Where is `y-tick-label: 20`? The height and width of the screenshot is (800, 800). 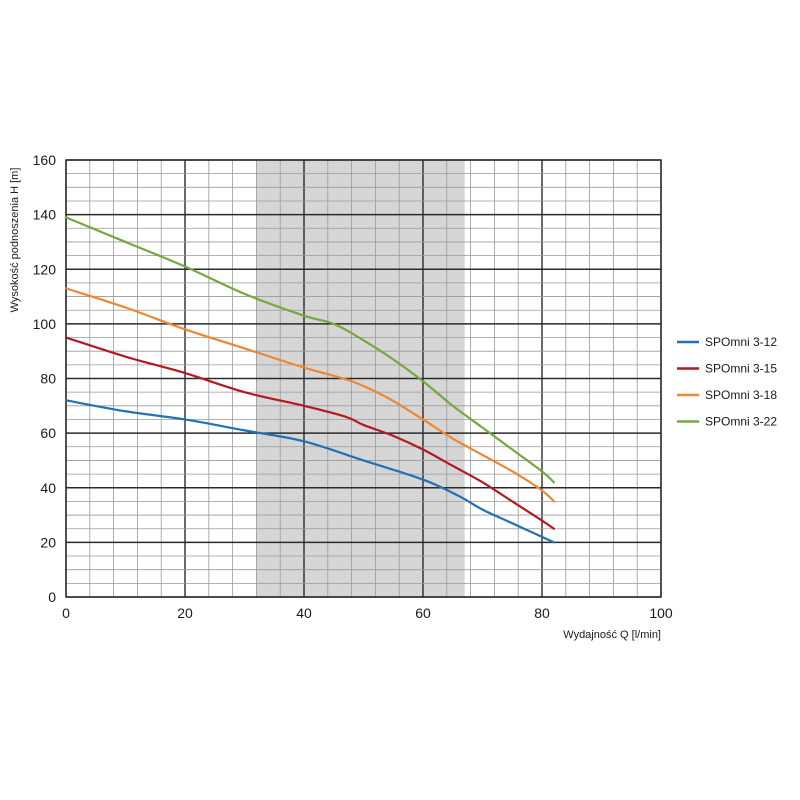
y-tick-label: 20 is located at coordinates (48, 542).